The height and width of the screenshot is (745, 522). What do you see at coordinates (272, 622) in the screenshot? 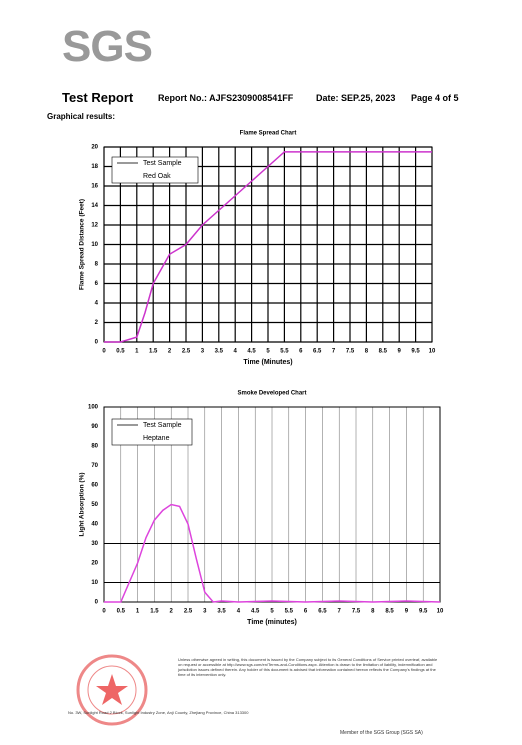
I see `x-axis-label: Time (minutes)` at bounding box center [272, 622].